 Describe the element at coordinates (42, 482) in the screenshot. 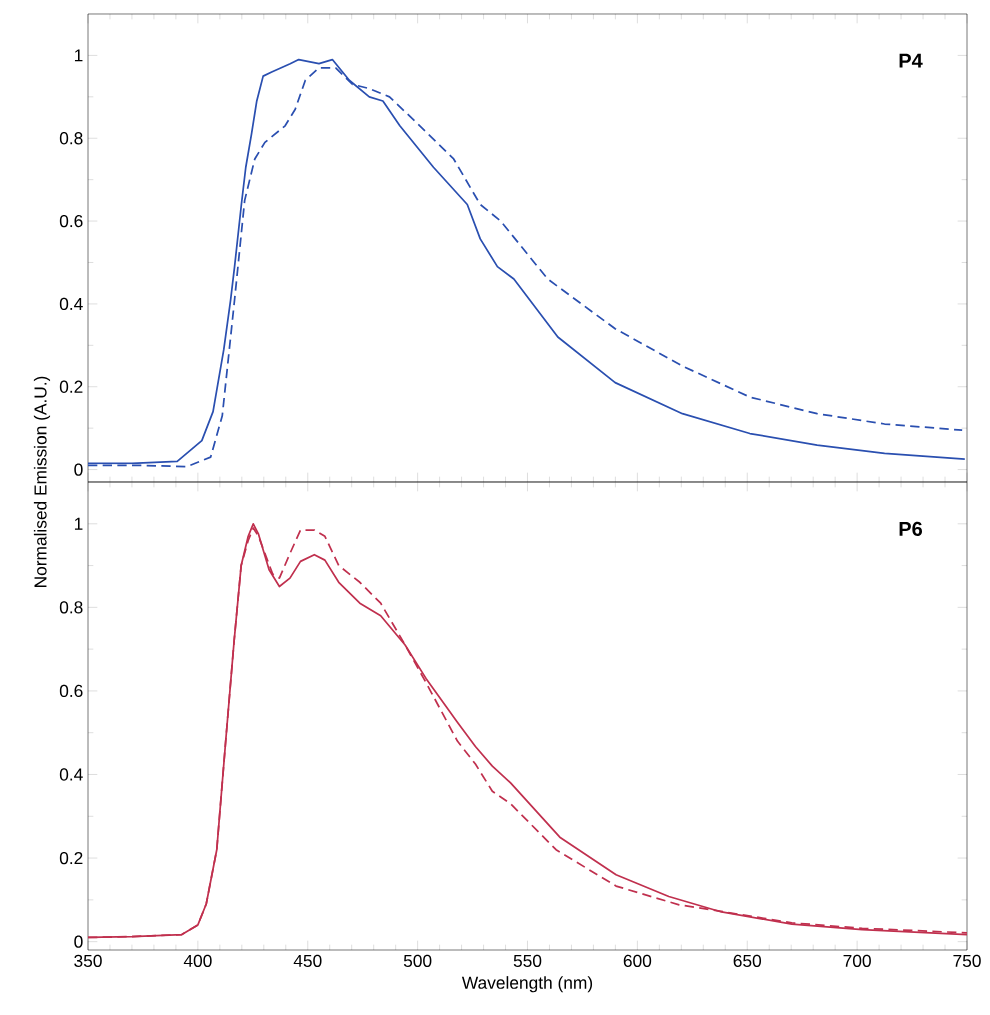

I see `y-axis-title: Normalised Emission (A.U.)` at that location.